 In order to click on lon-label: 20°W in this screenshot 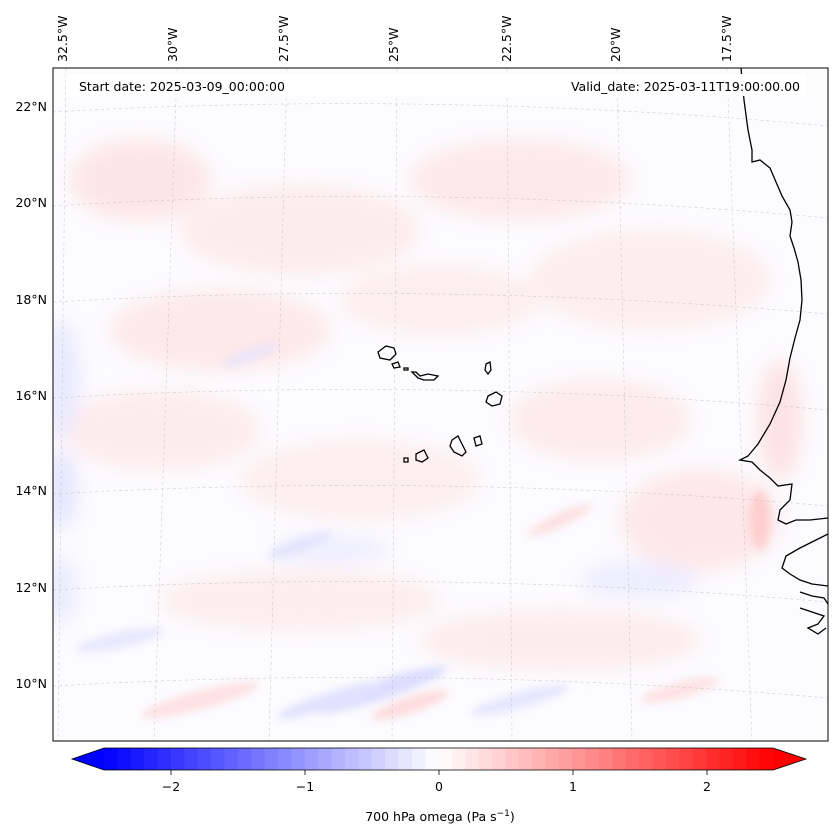, I will do `click(615, 44)`.